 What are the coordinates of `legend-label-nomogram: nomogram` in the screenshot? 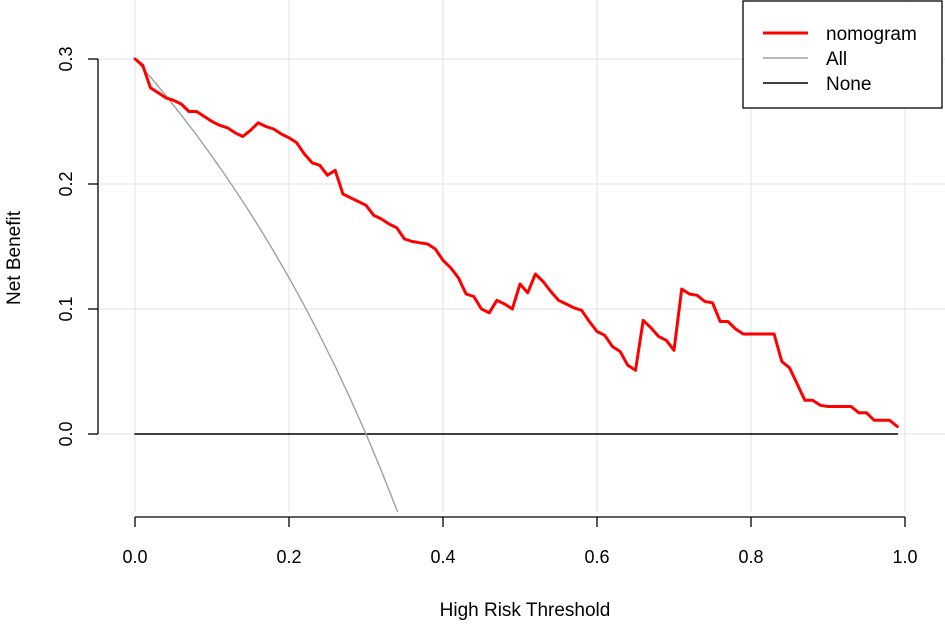 It's located at (871, 34).